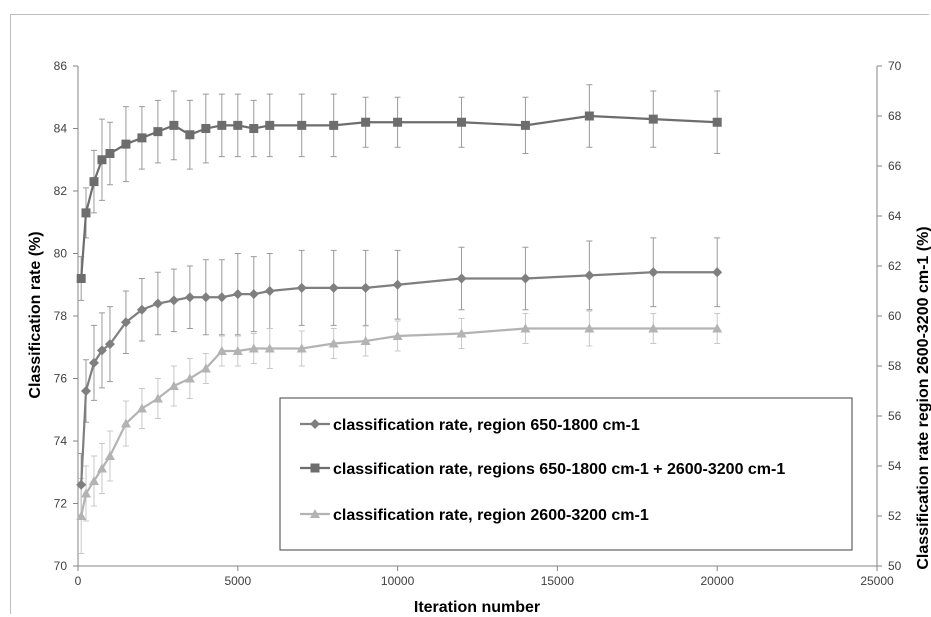 The image size is (931, 617). What do you see at coordinates (477, 607) in the screenshot?
I see `x-axis-label: Iteration number` at bounding box center [477, 607].